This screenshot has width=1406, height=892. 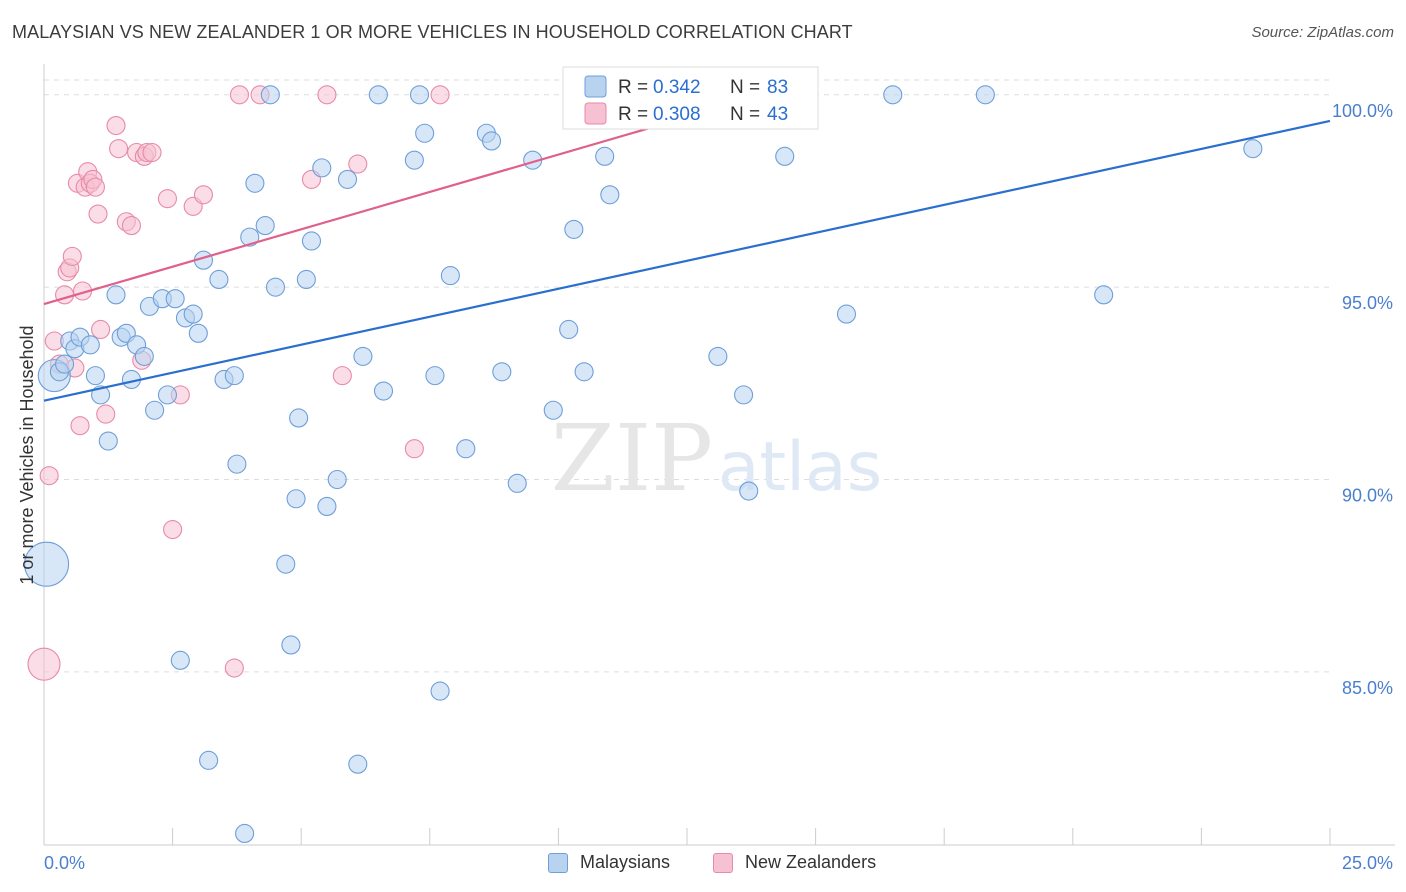 What do you see at coordinates (777, 114) in the screenshot?
I see `legend-n-value-2: 43` at bounding box center [777, 114].